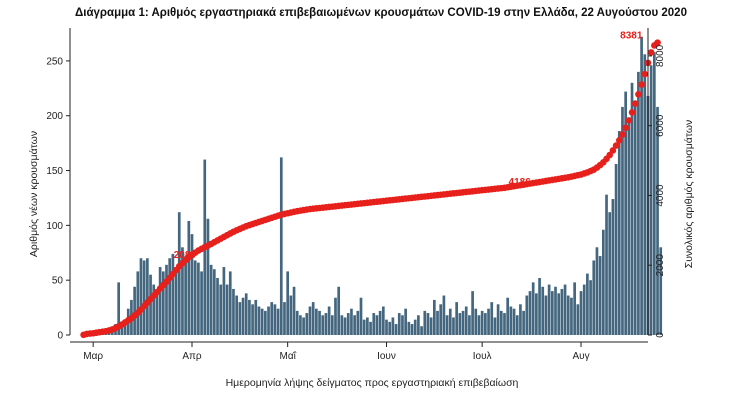  What do you see at coordinates (54, 226) in the screenshot?
I see `y-tick-label: 100` at bounding box center [54, 226].